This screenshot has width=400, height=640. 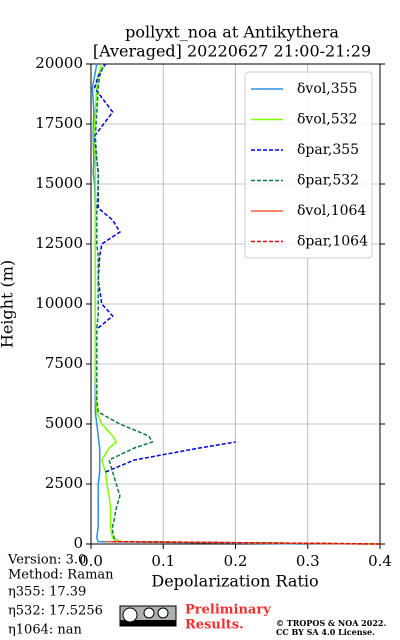 I want to click on preliminary-text: Preliminary, so click(x=228, y=610).